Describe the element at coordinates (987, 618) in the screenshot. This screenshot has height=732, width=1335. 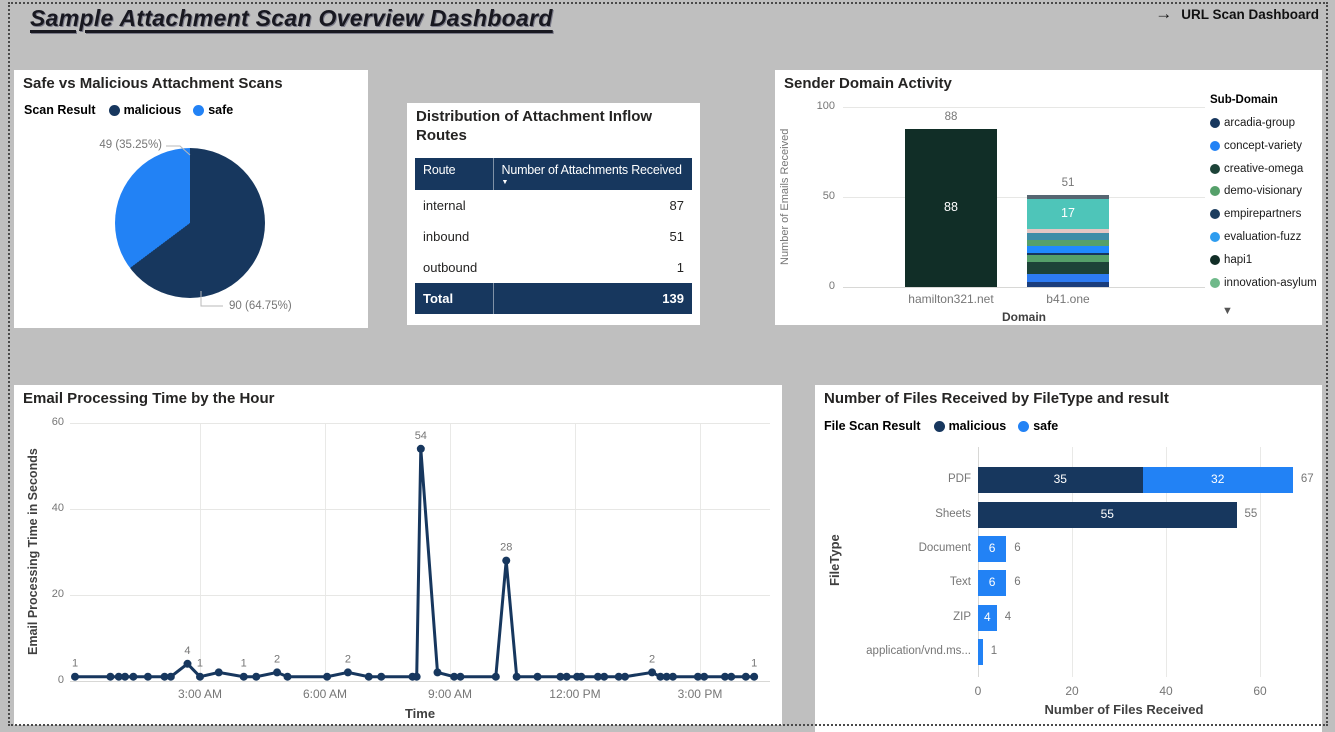
I see `bar-ZIP-safe` at that location.